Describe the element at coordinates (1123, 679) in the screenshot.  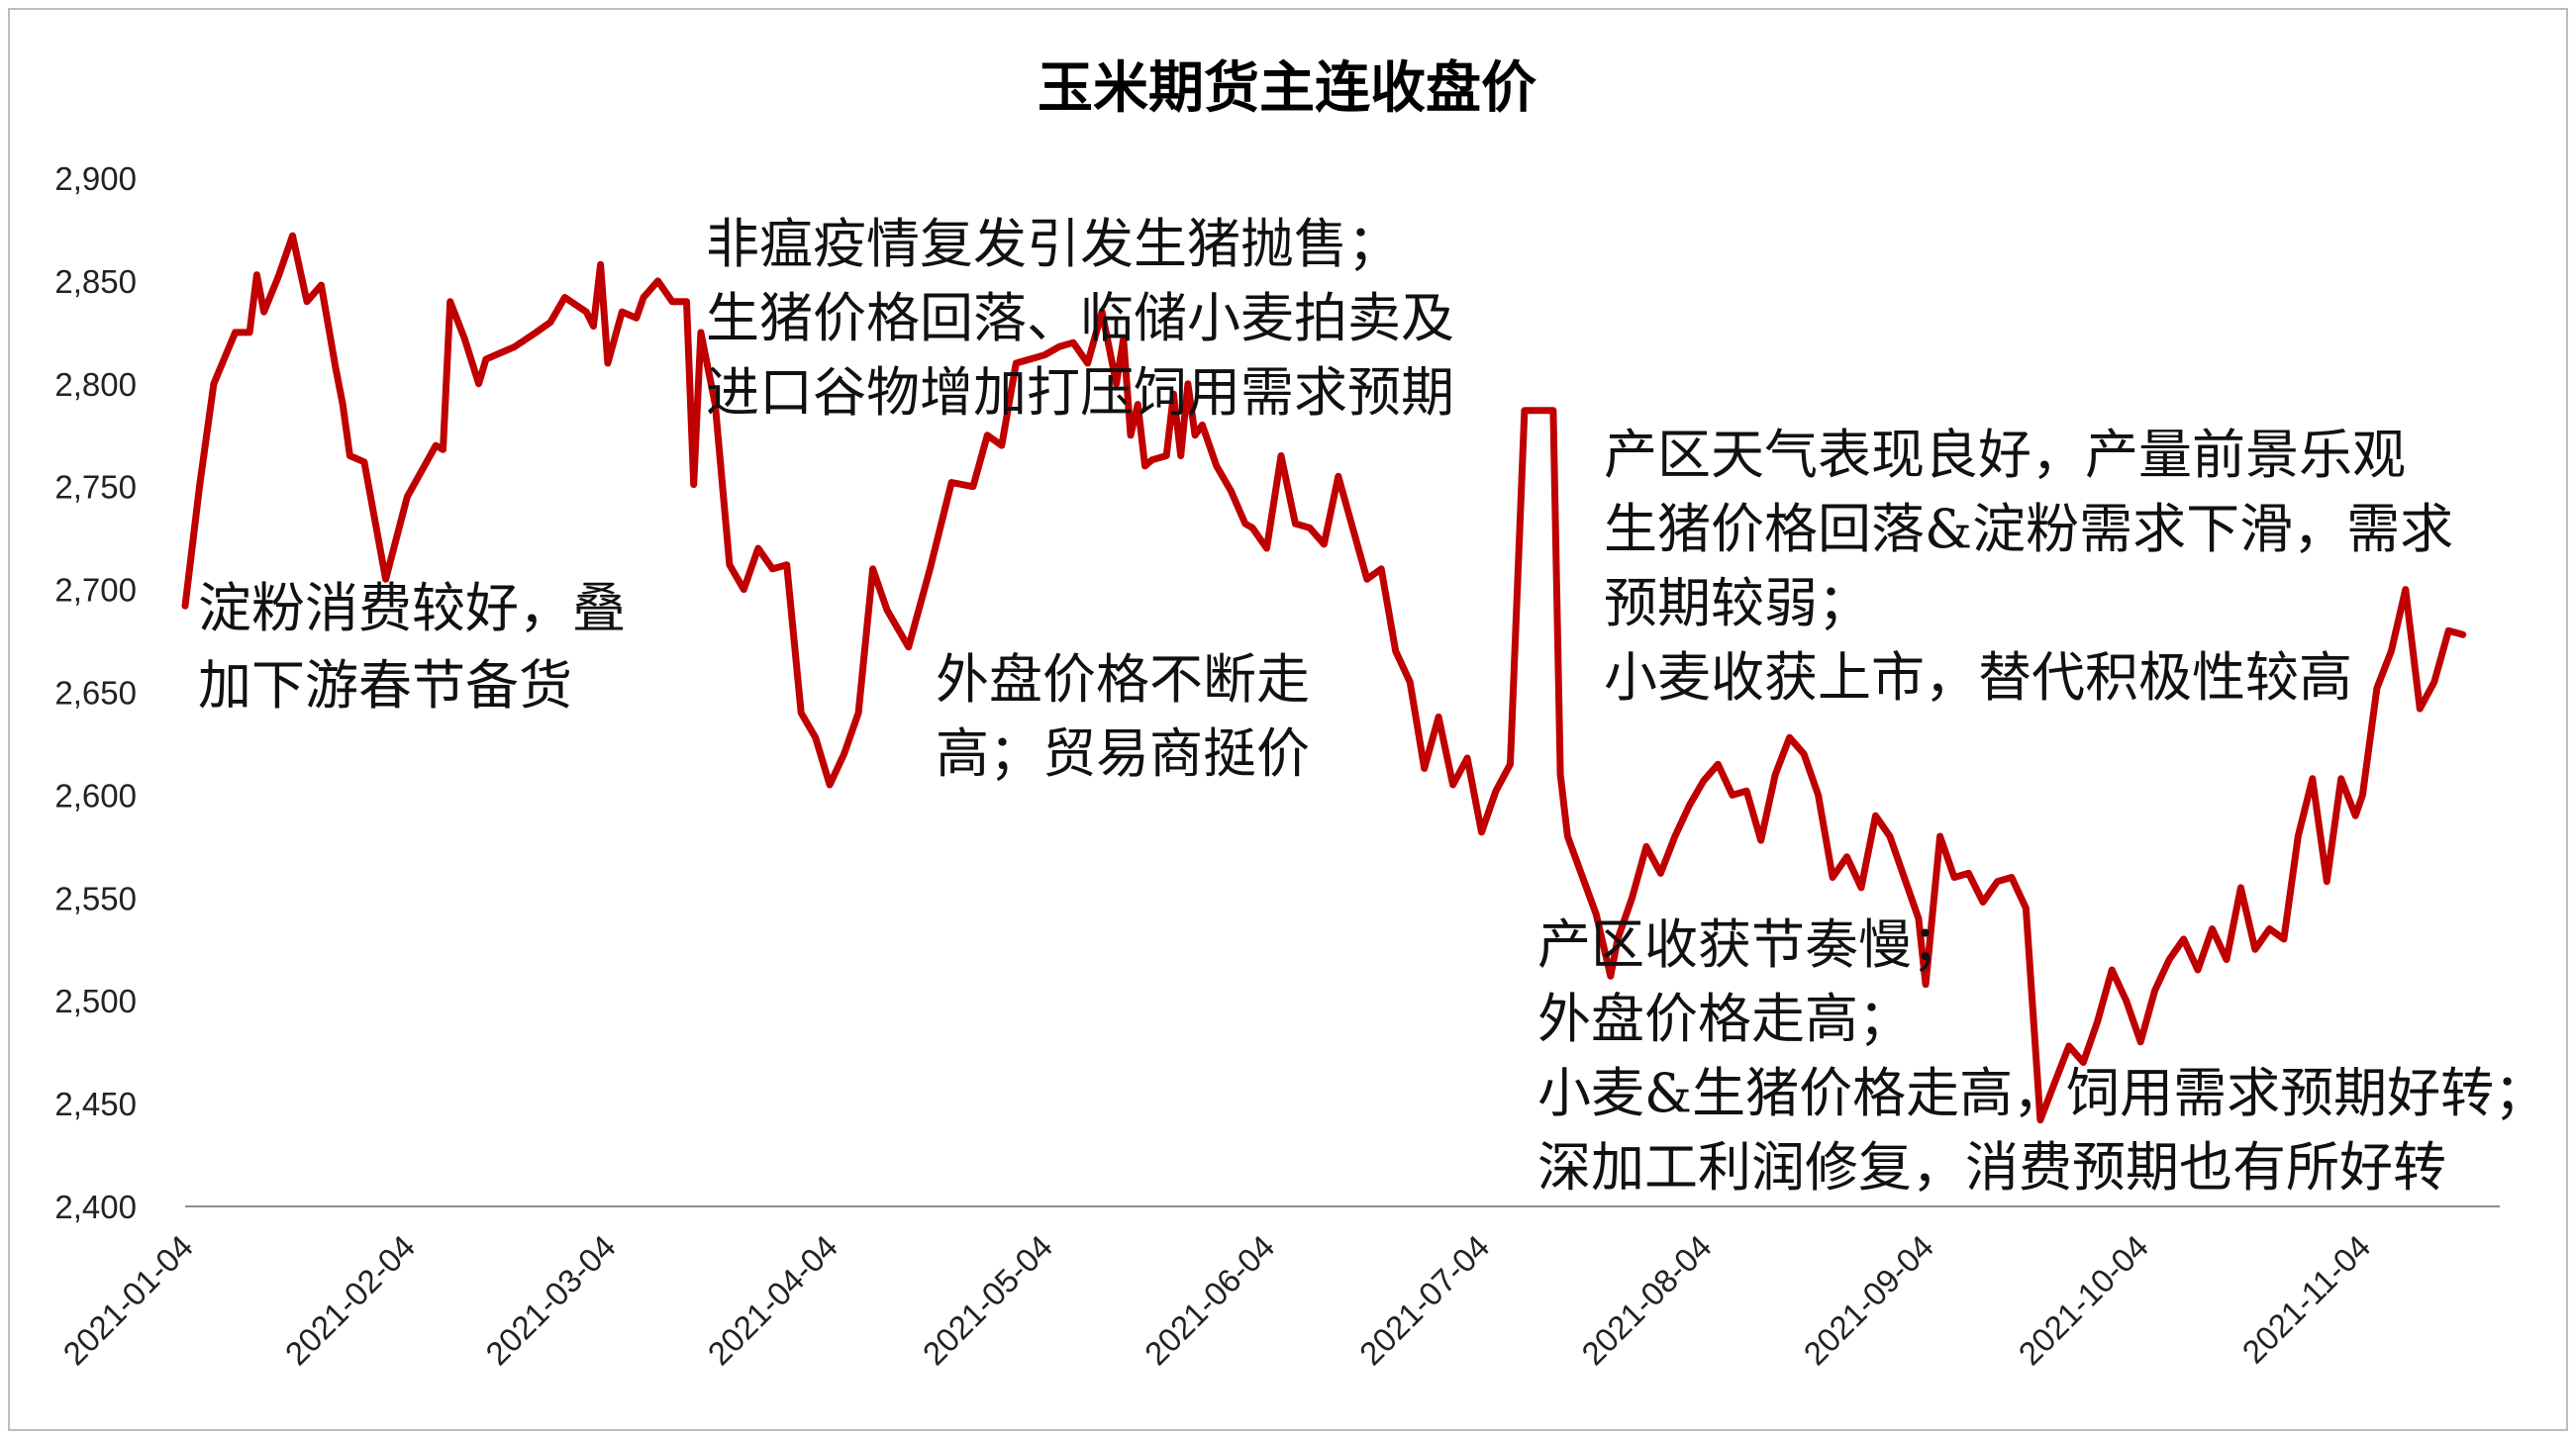
I see `annotation-line: 外盘价格不断走` at that location.